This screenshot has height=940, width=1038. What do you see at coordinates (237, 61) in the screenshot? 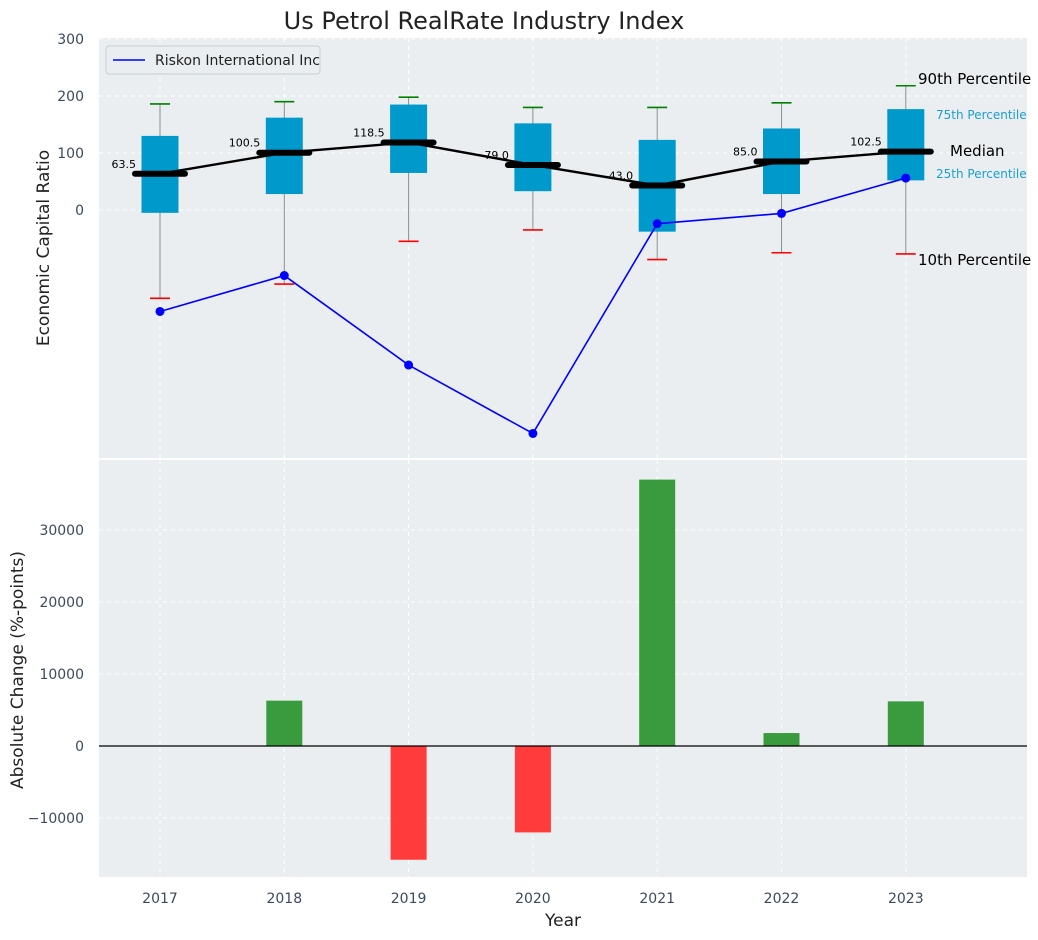
I see `legend-company-label: Riskon International Inc` at bounding box center [237, 61].